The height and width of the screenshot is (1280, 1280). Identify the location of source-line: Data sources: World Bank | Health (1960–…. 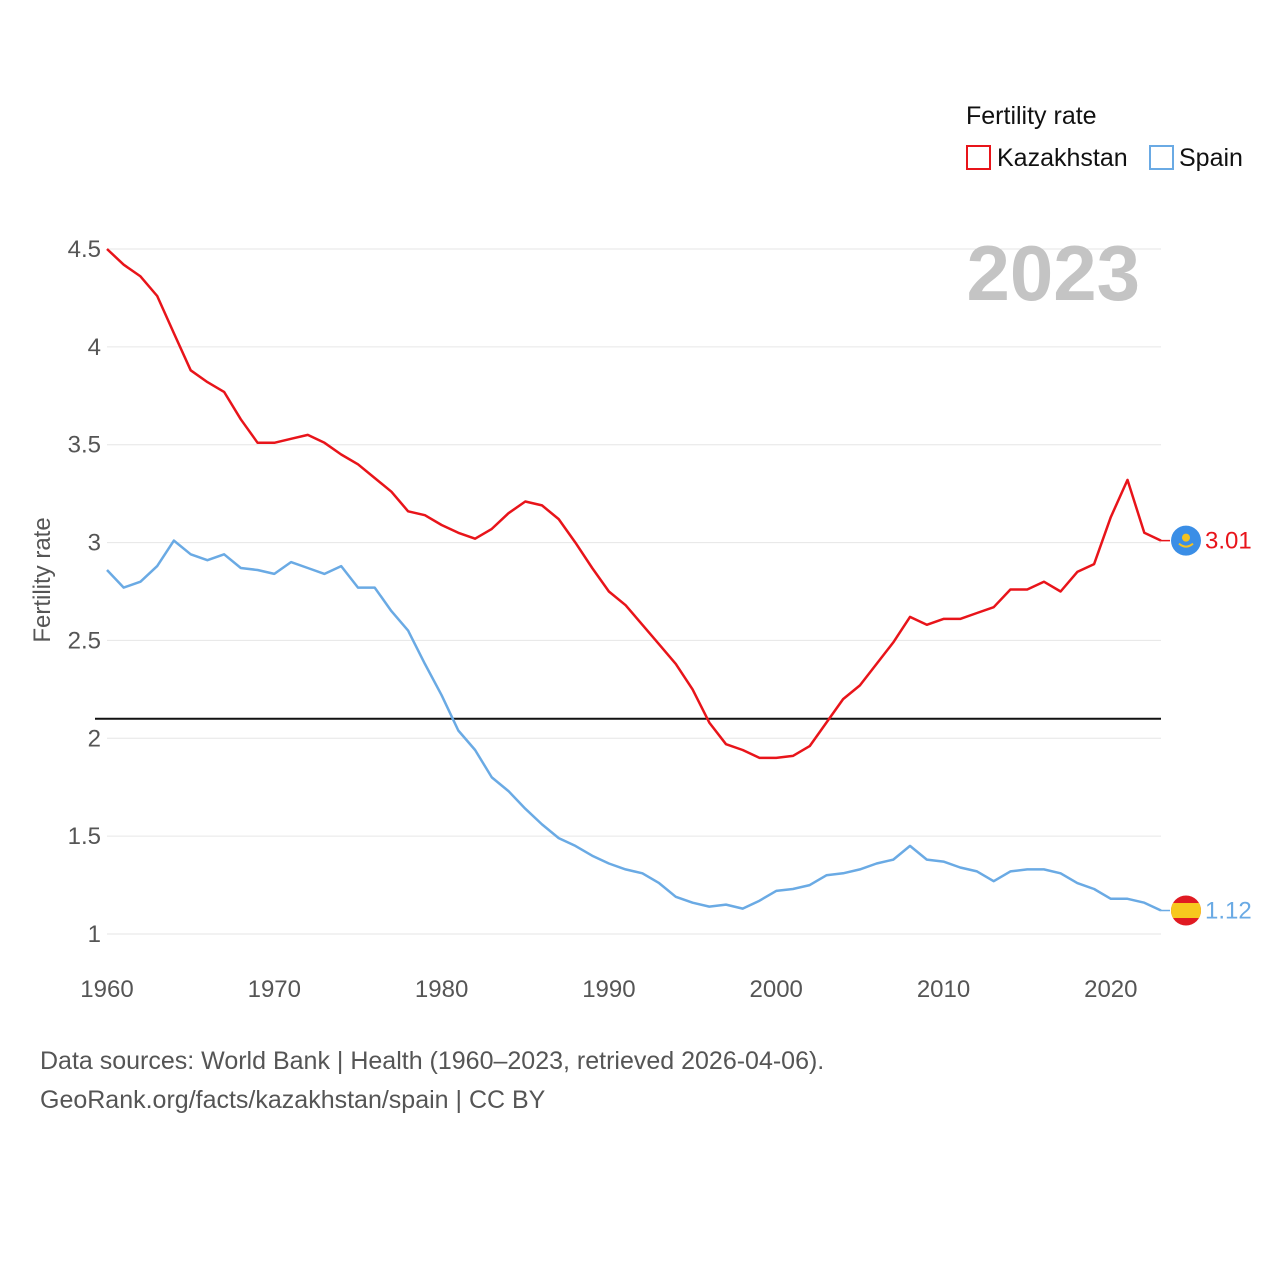
(432, 1061).